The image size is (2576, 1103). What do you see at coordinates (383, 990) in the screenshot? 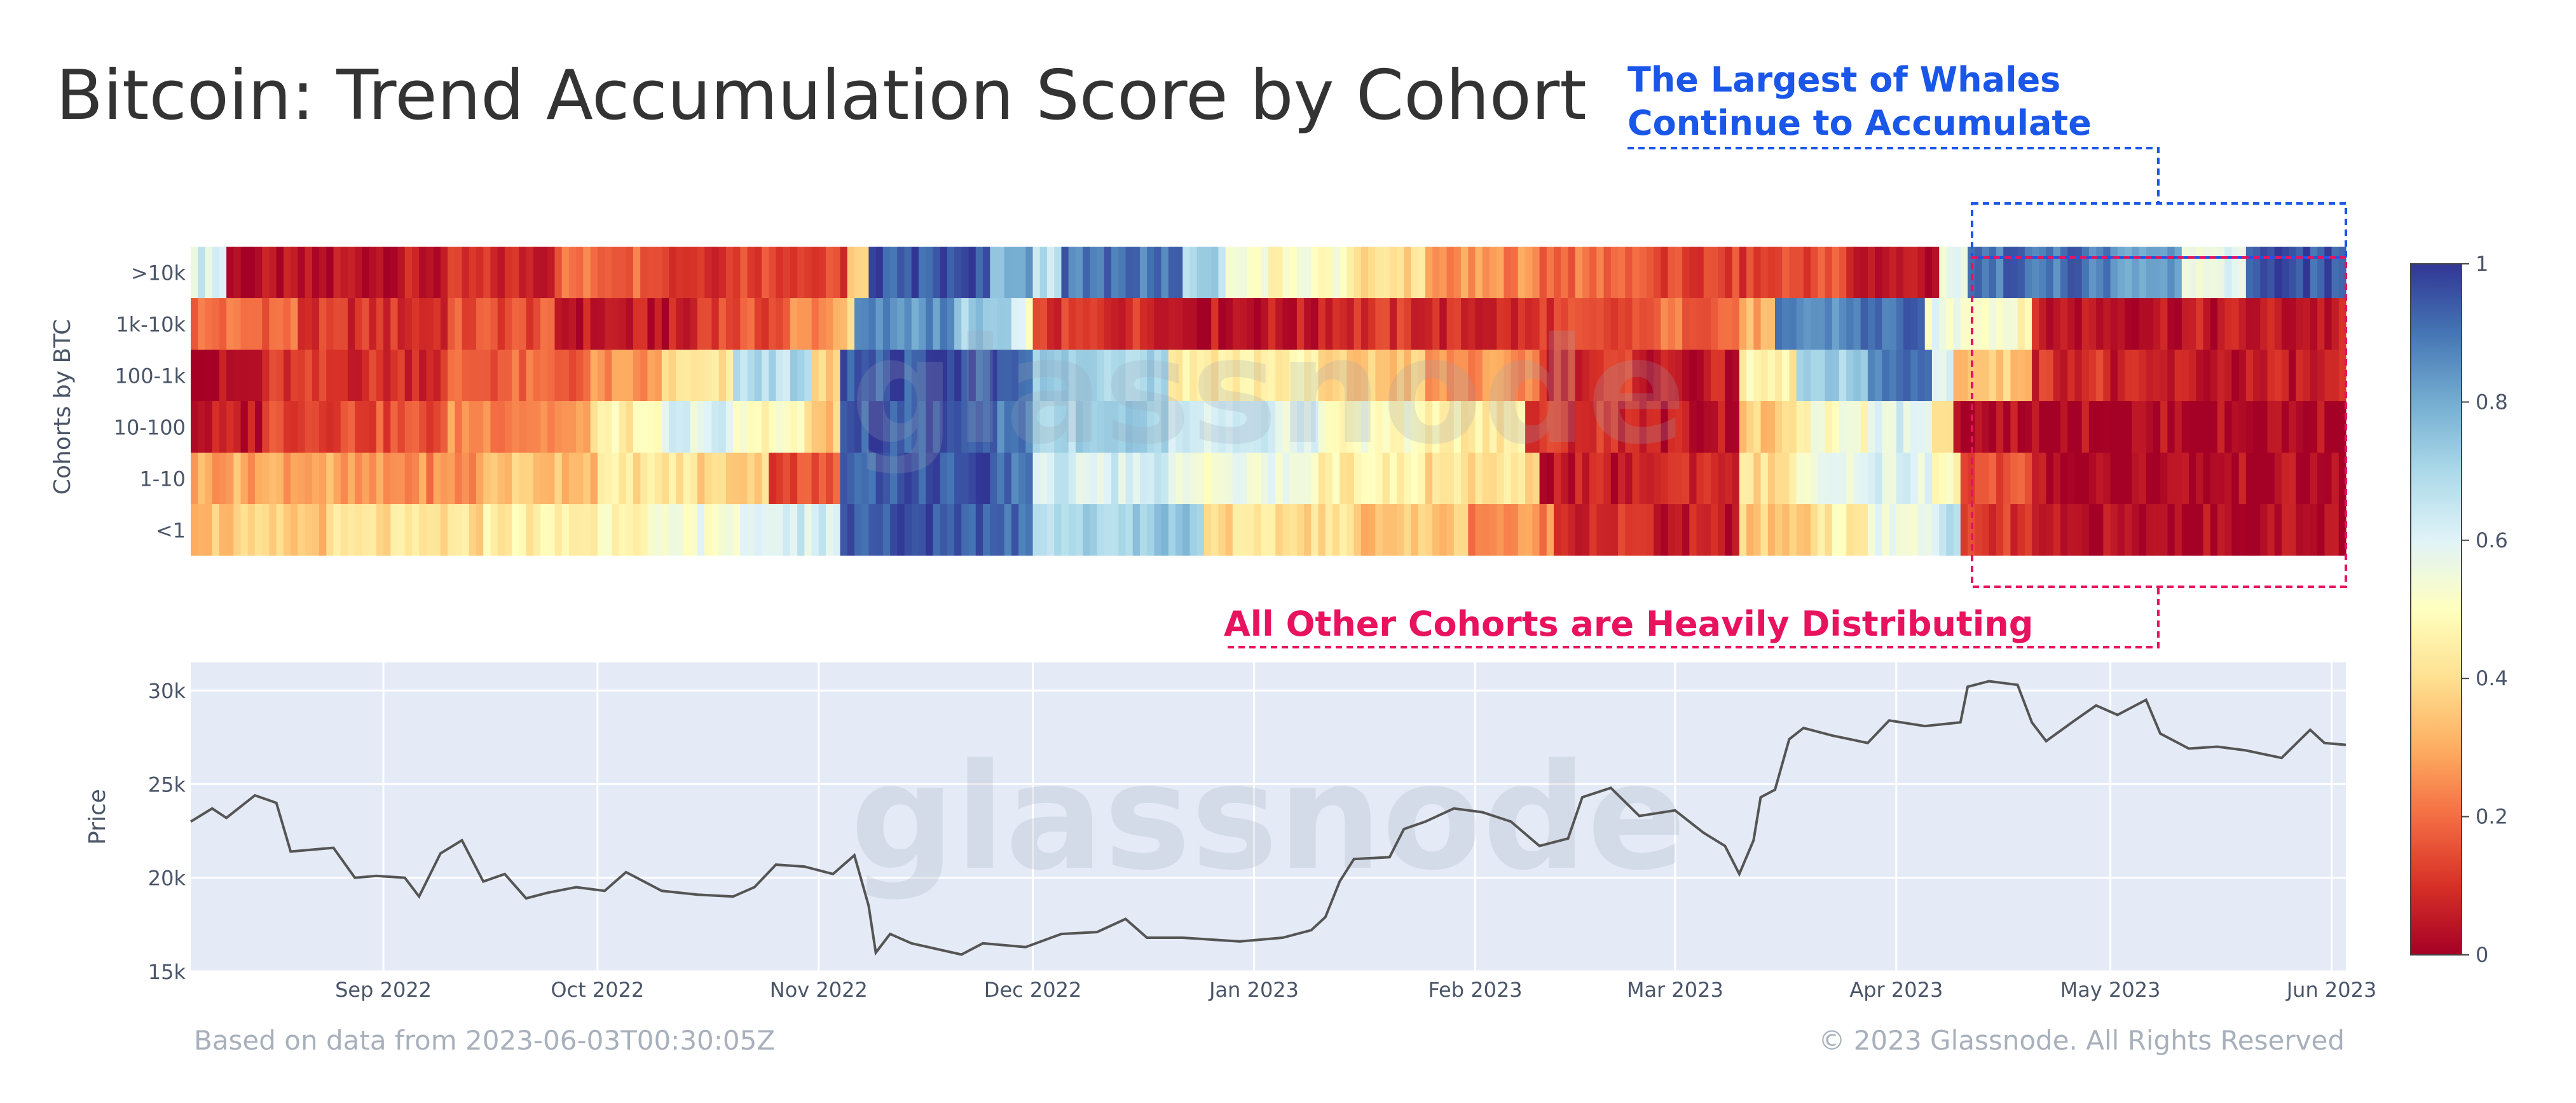
I see `x-tick-label: Sep 2022` at bounding box center [383, 990].